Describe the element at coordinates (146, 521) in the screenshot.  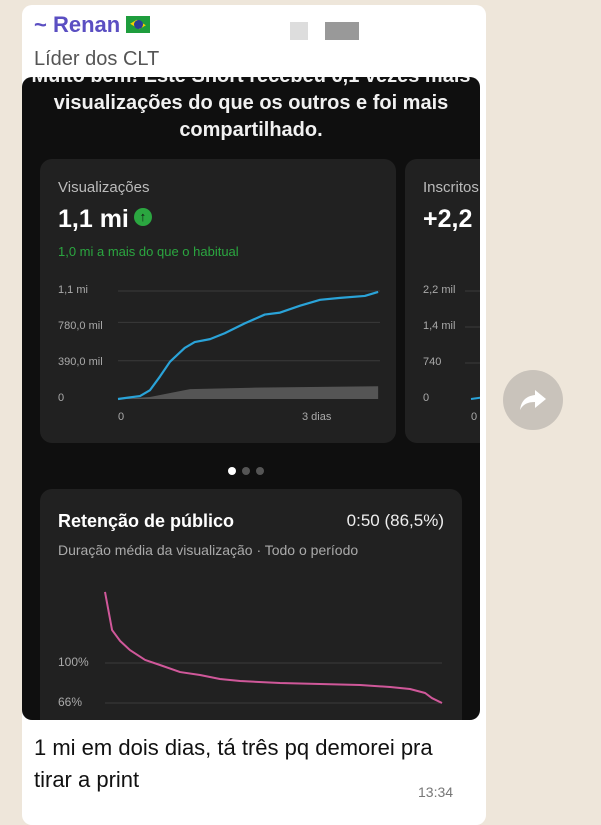
I see `retention-title: Retenção de público` at that location.